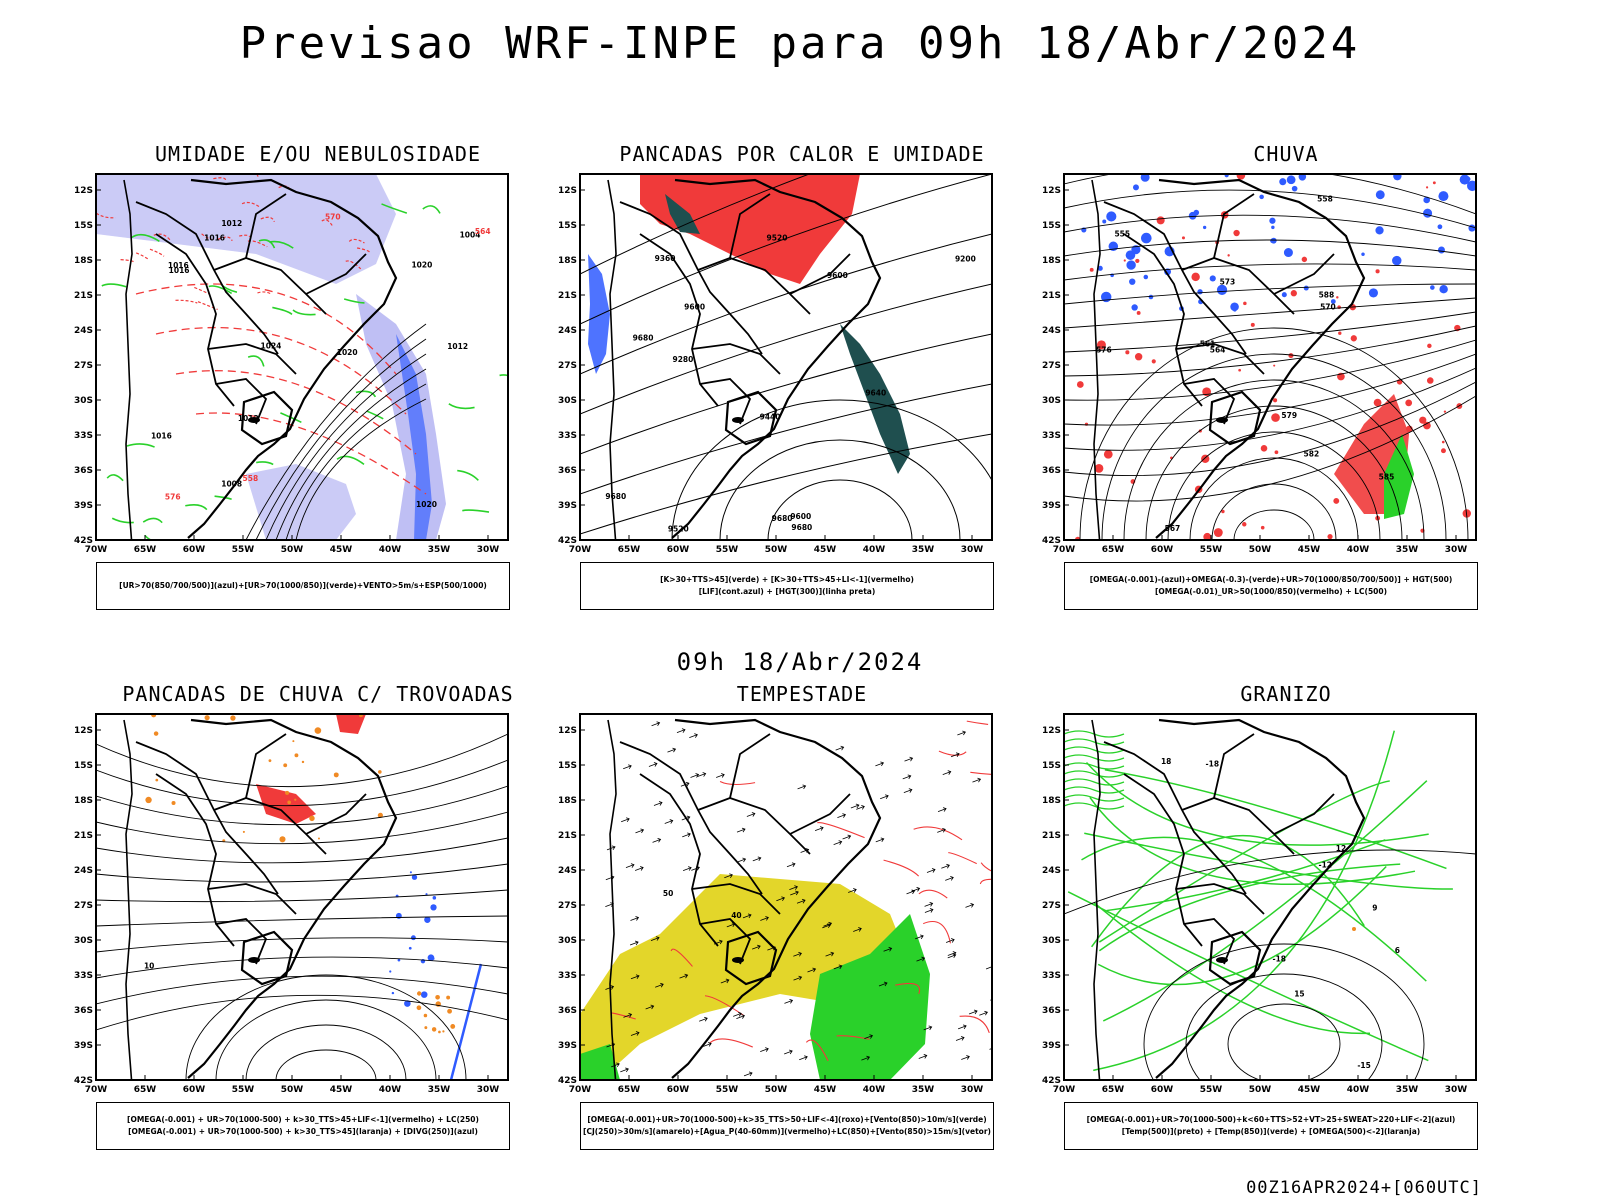 The height and width of the screenshot is (1200, 1600). Describe the element at coordinates (1173, 528) in the screenshot. I see `contour-label: 567` at that location.